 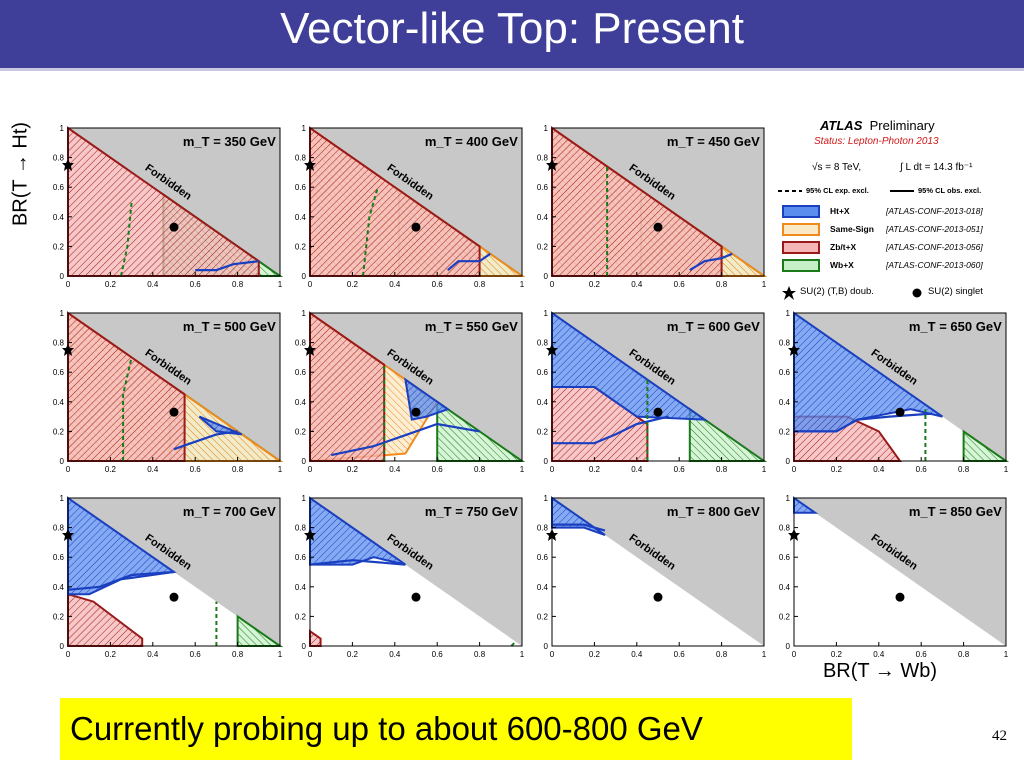 What do you see at coordinates (893, 266) in the screenshot?
I see `legend-entry: Wb+X [ATLAS-CONF-2013-060]` at bounding box center [893, 266].